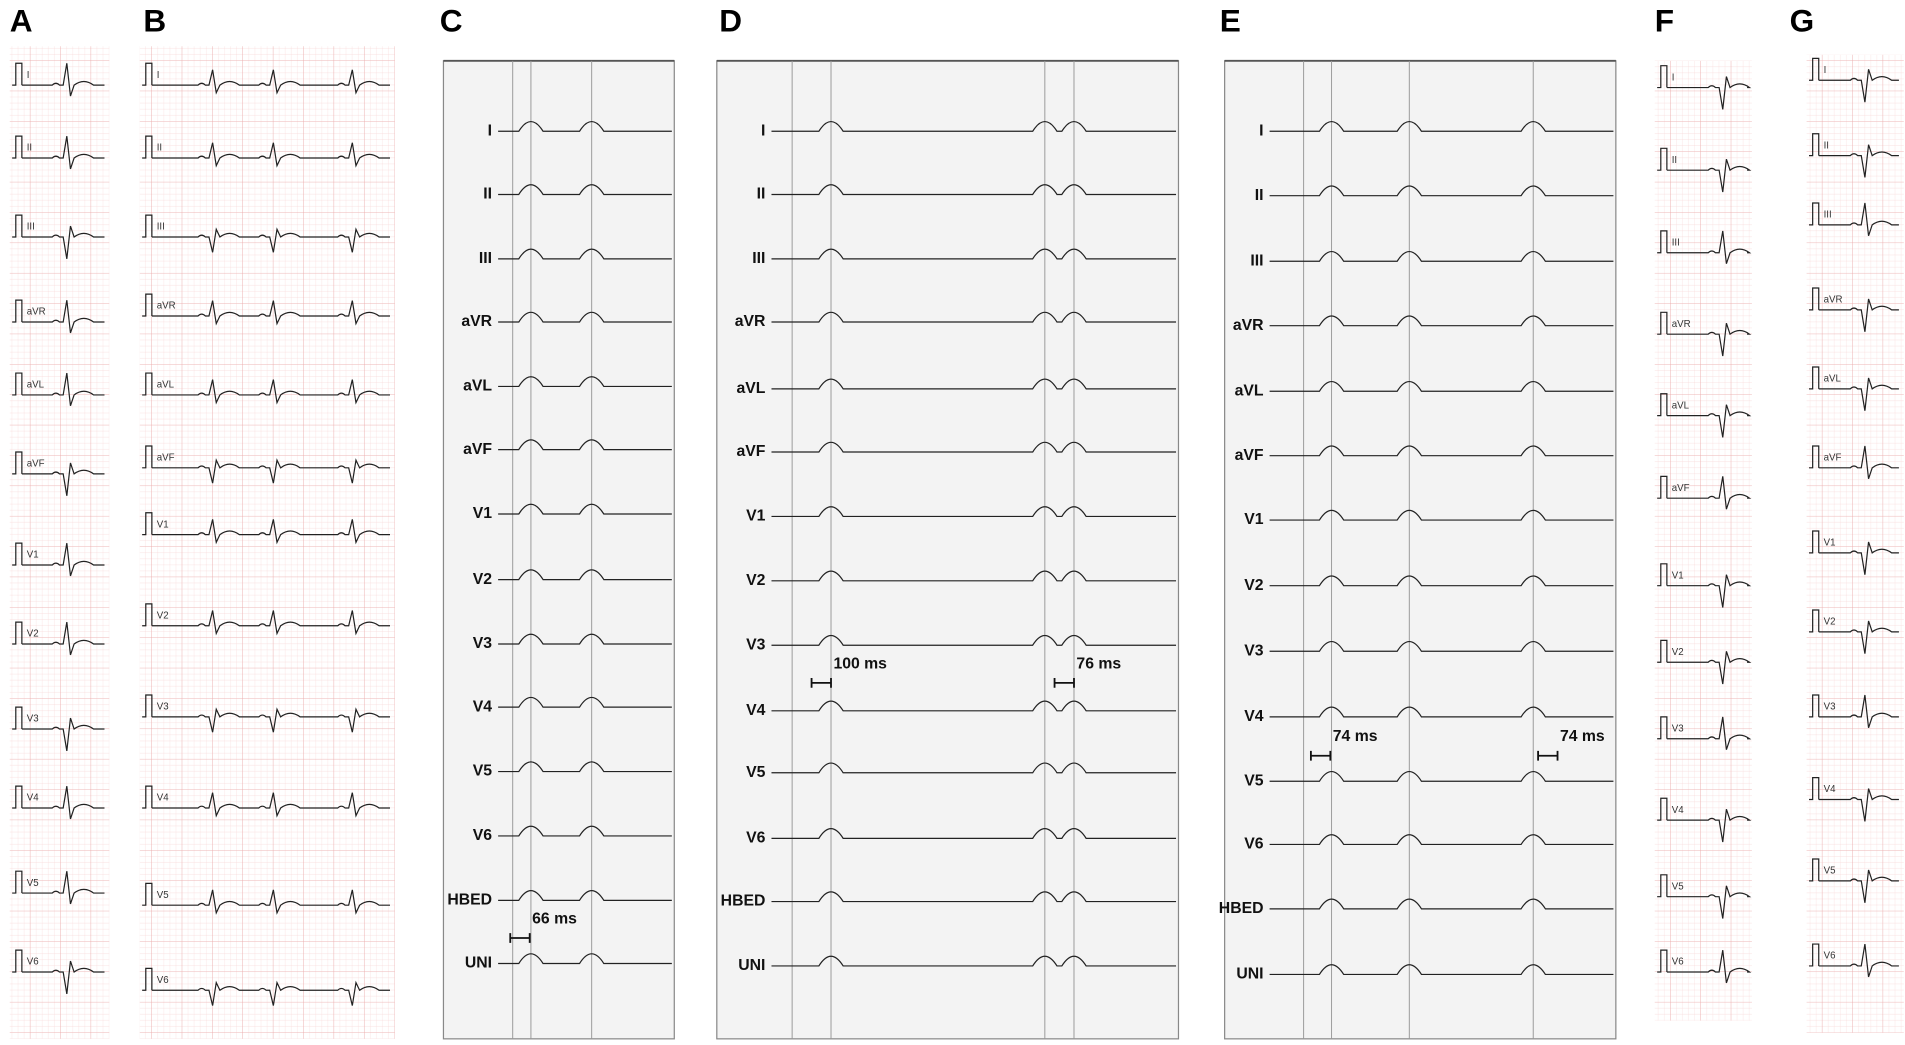  Describe the element at coordinates (860, 663) in the screenshot. I see `interval-annotation: 100 ms` at that location.